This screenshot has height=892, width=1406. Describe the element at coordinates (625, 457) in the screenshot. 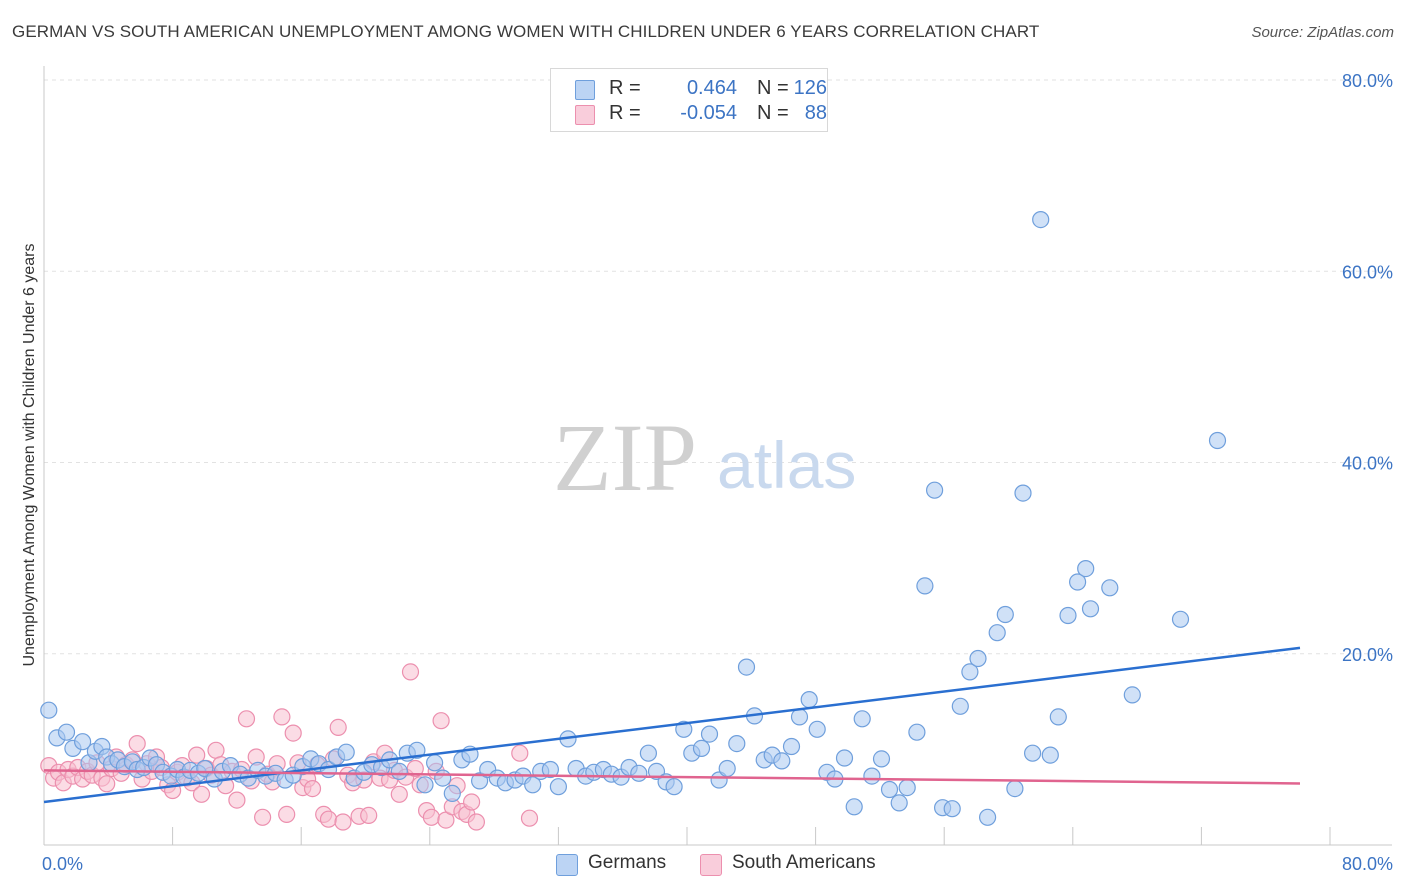

I see `watermark-zip: ZIP` at that location.